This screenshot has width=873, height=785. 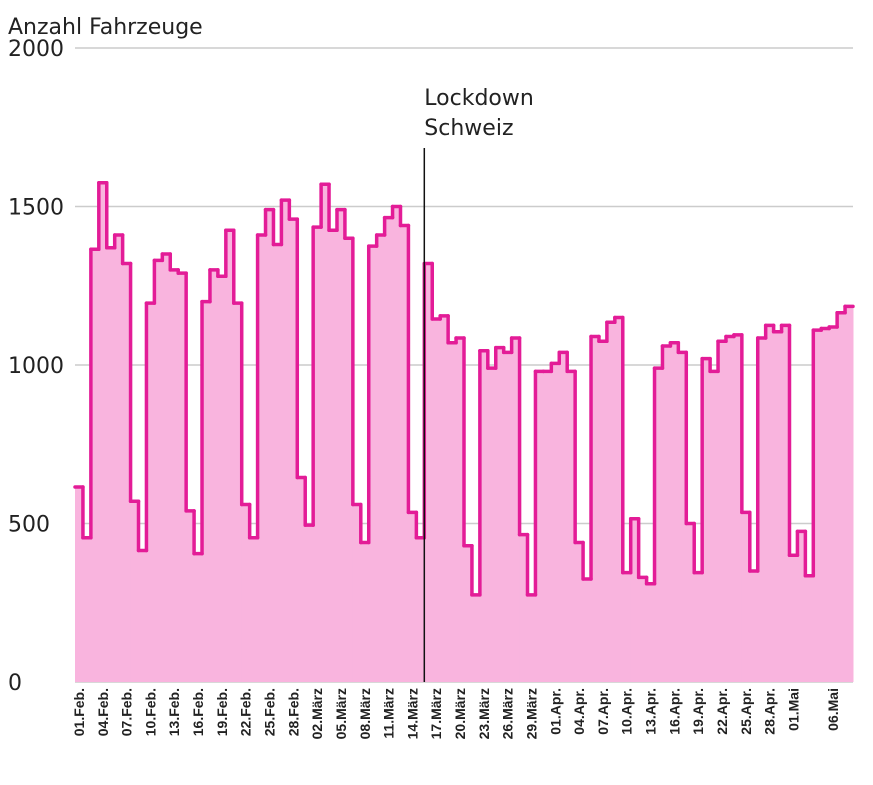 I want to click on x-tick-label: 11.März, so click(x=389, y=713).